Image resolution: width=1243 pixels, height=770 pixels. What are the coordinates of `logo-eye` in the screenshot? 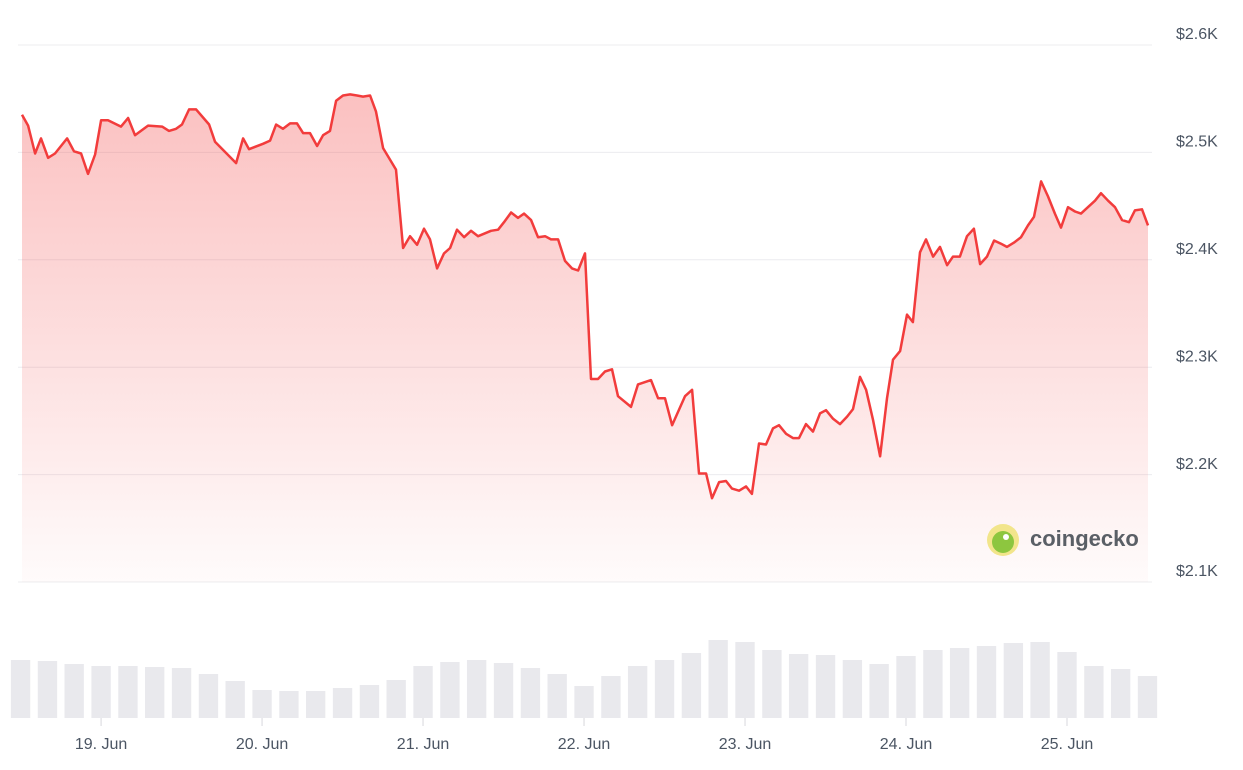 It's located at (1006, 537).